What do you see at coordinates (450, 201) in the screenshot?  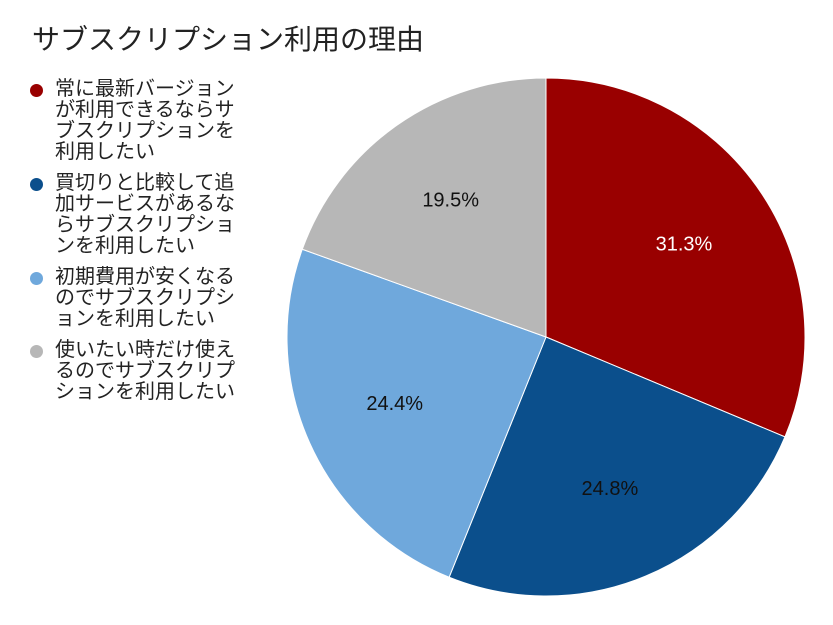 I see `slice-value-label-4: 19.5%` at bounding box center [450, 201].